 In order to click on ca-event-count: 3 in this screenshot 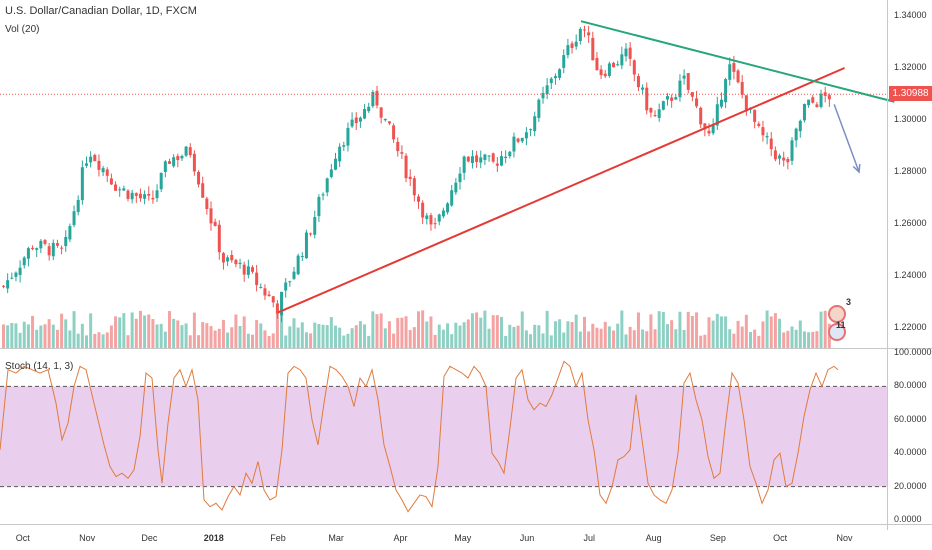, I will do `click(849, 302)`.